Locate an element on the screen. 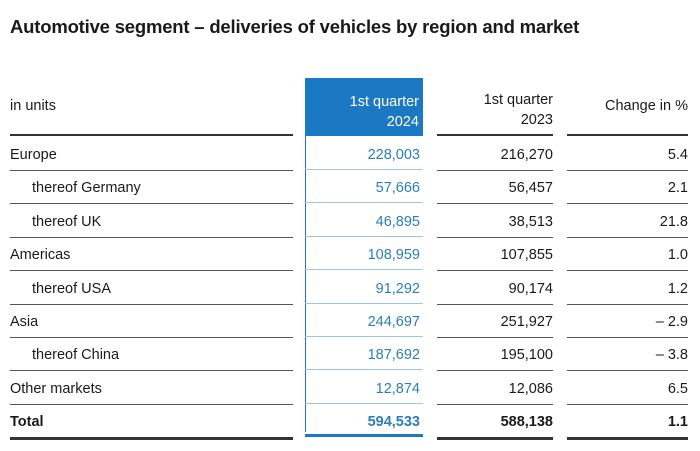 The image size is (700, 451). row-label: thereof USA is located at coordinates (151, 289).